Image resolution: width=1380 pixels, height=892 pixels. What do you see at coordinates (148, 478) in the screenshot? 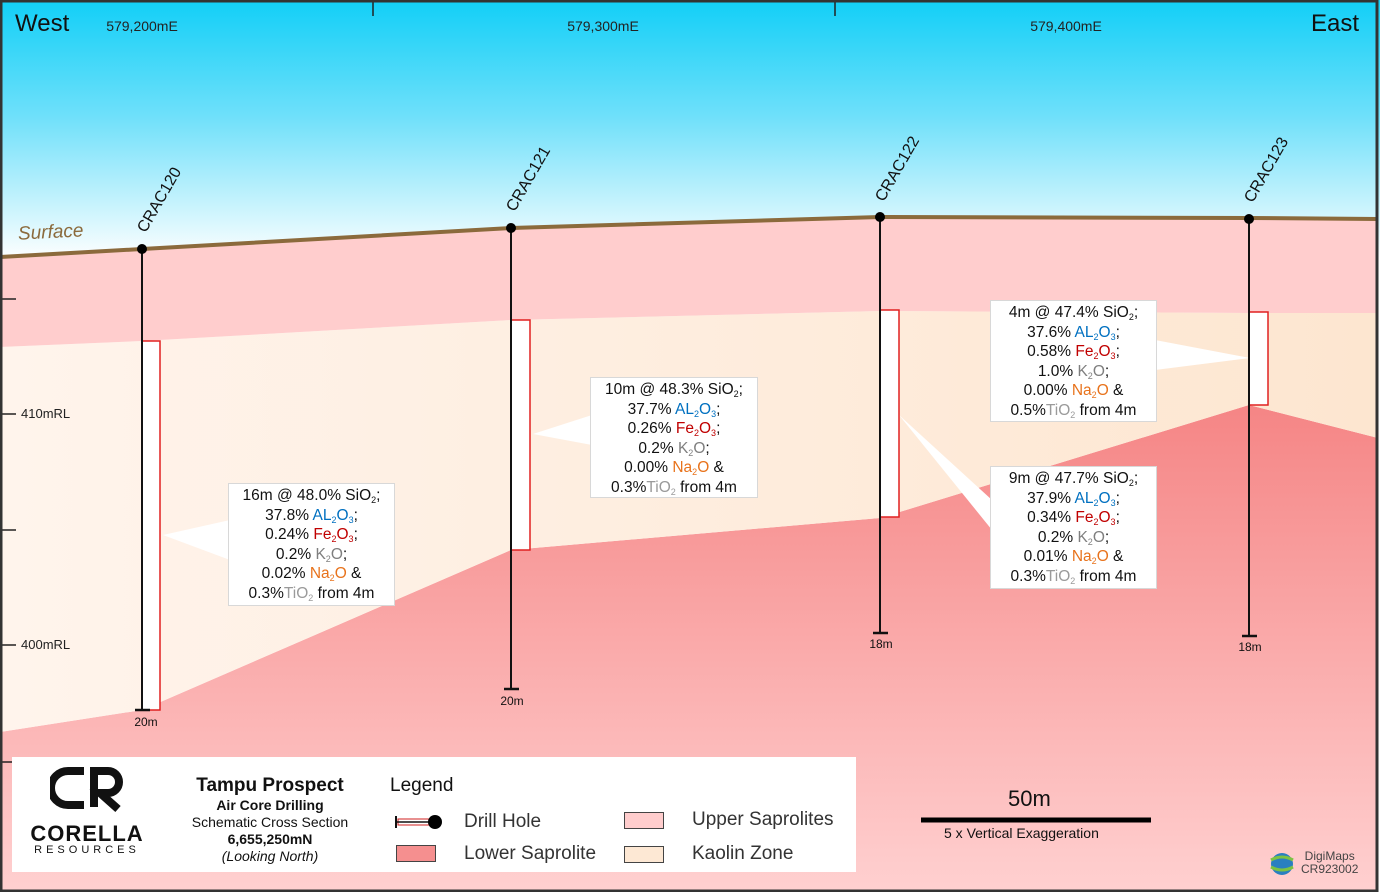
I see `drill-hole-crac120` at bounding box center [148, 478].